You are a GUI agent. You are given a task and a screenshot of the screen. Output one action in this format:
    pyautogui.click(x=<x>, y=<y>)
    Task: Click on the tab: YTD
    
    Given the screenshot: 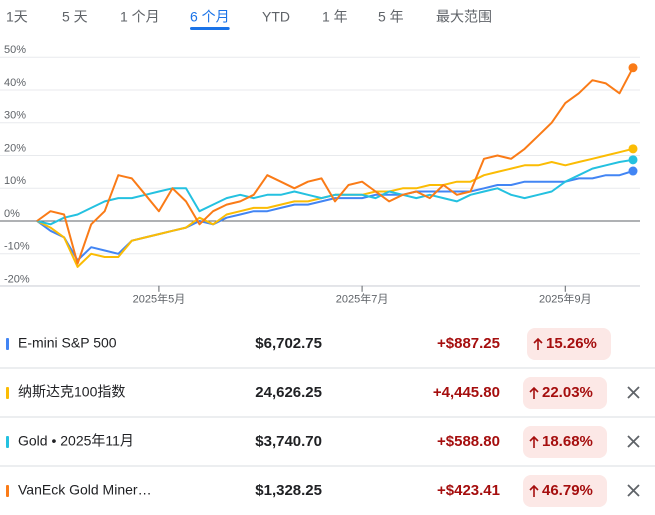 What is the action you would take?
    pyautogui.click(x=276, y=17)
    